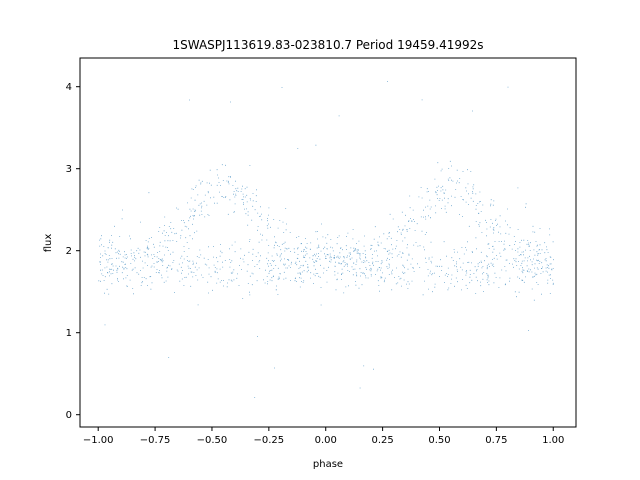 This screenshot has width=640, height=480. I want to click on y-tick-label: 3, so click(69, 169).